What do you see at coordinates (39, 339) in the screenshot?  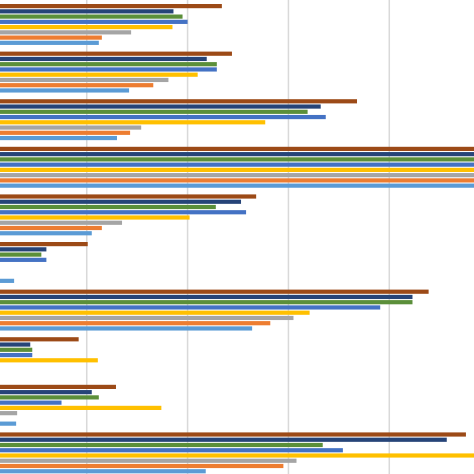 I see `bar-cat7-series0` at bounding box center [39, 339].